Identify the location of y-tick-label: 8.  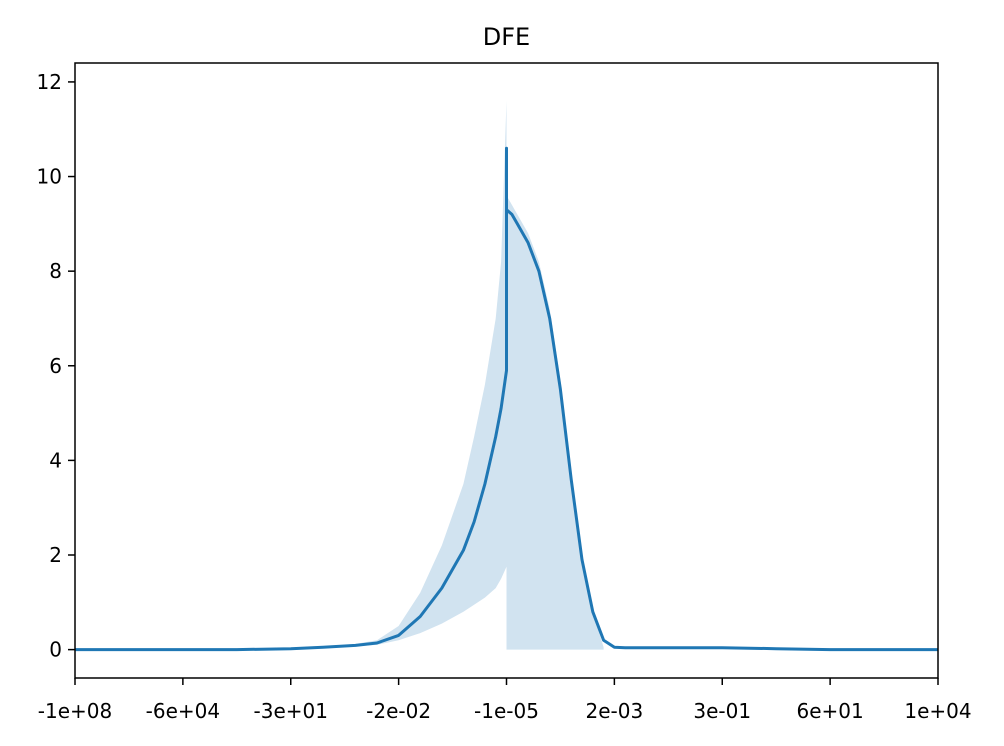
(55, 271).